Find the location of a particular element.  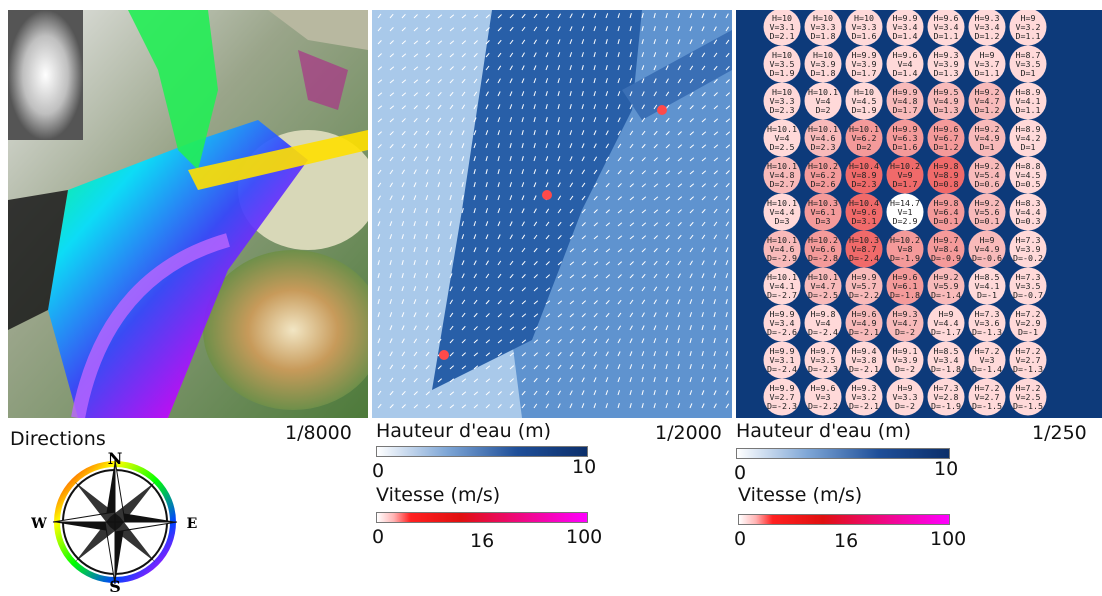

cell-value-text: D=-2.4 is located at coordinates (823, 332).